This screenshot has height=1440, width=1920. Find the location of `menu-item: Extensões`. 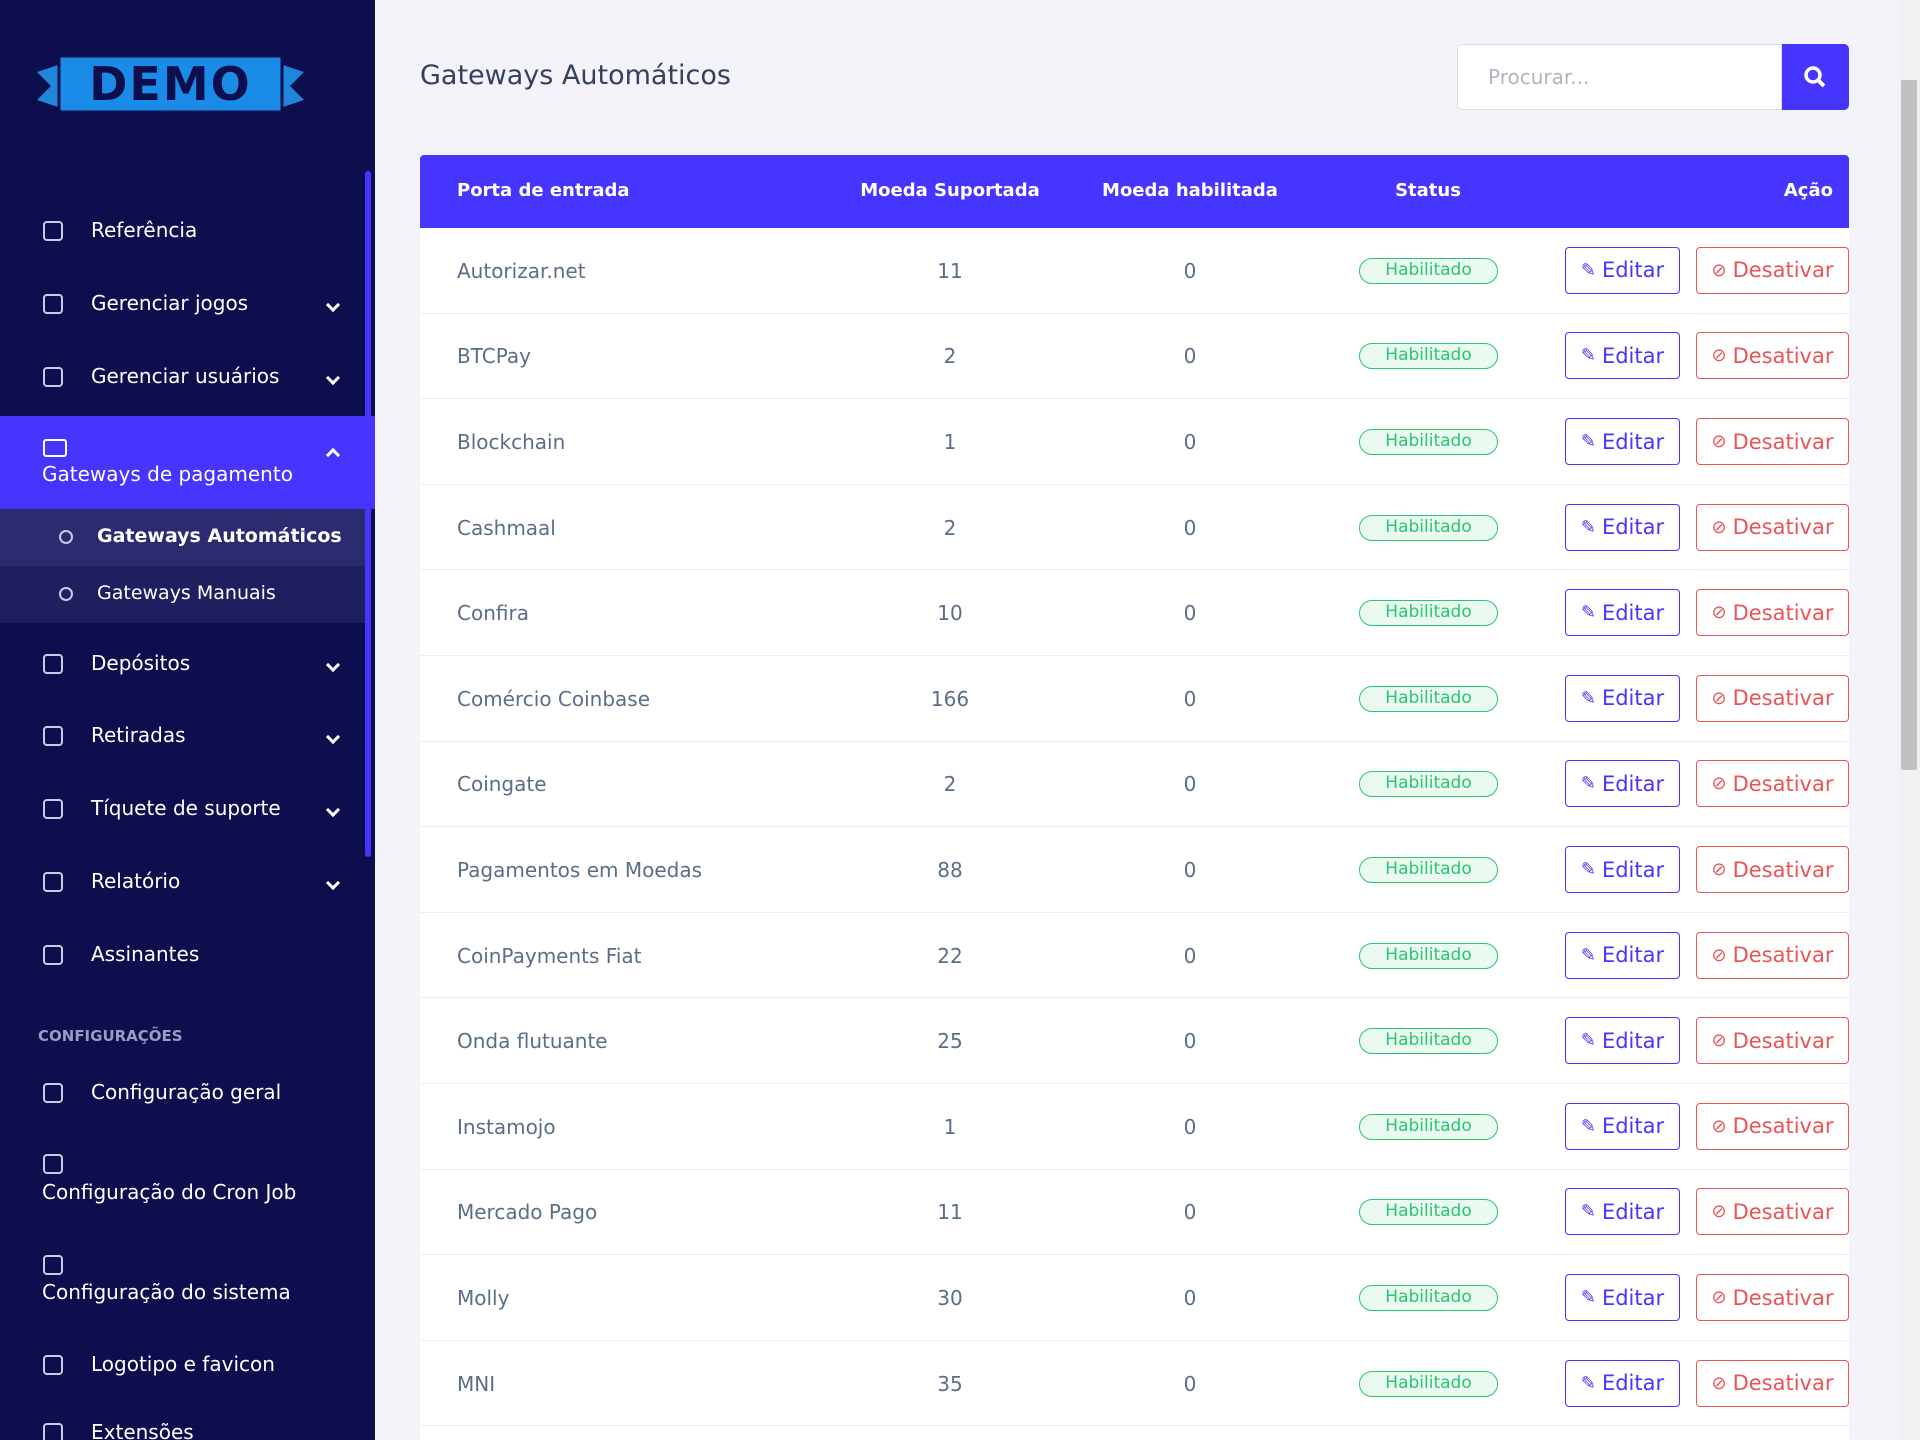

menu-item: Extensões is located at coordinates (142, 1430).